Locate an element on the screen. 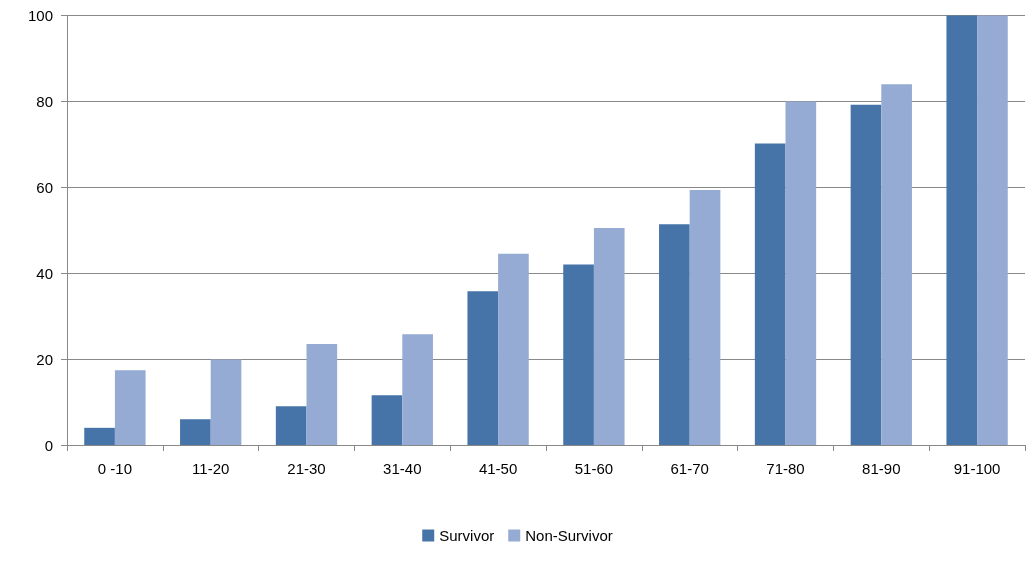 This screenshot has width=1035, height=564. y-tick-label: 0 is located at coordinates (48, 445).